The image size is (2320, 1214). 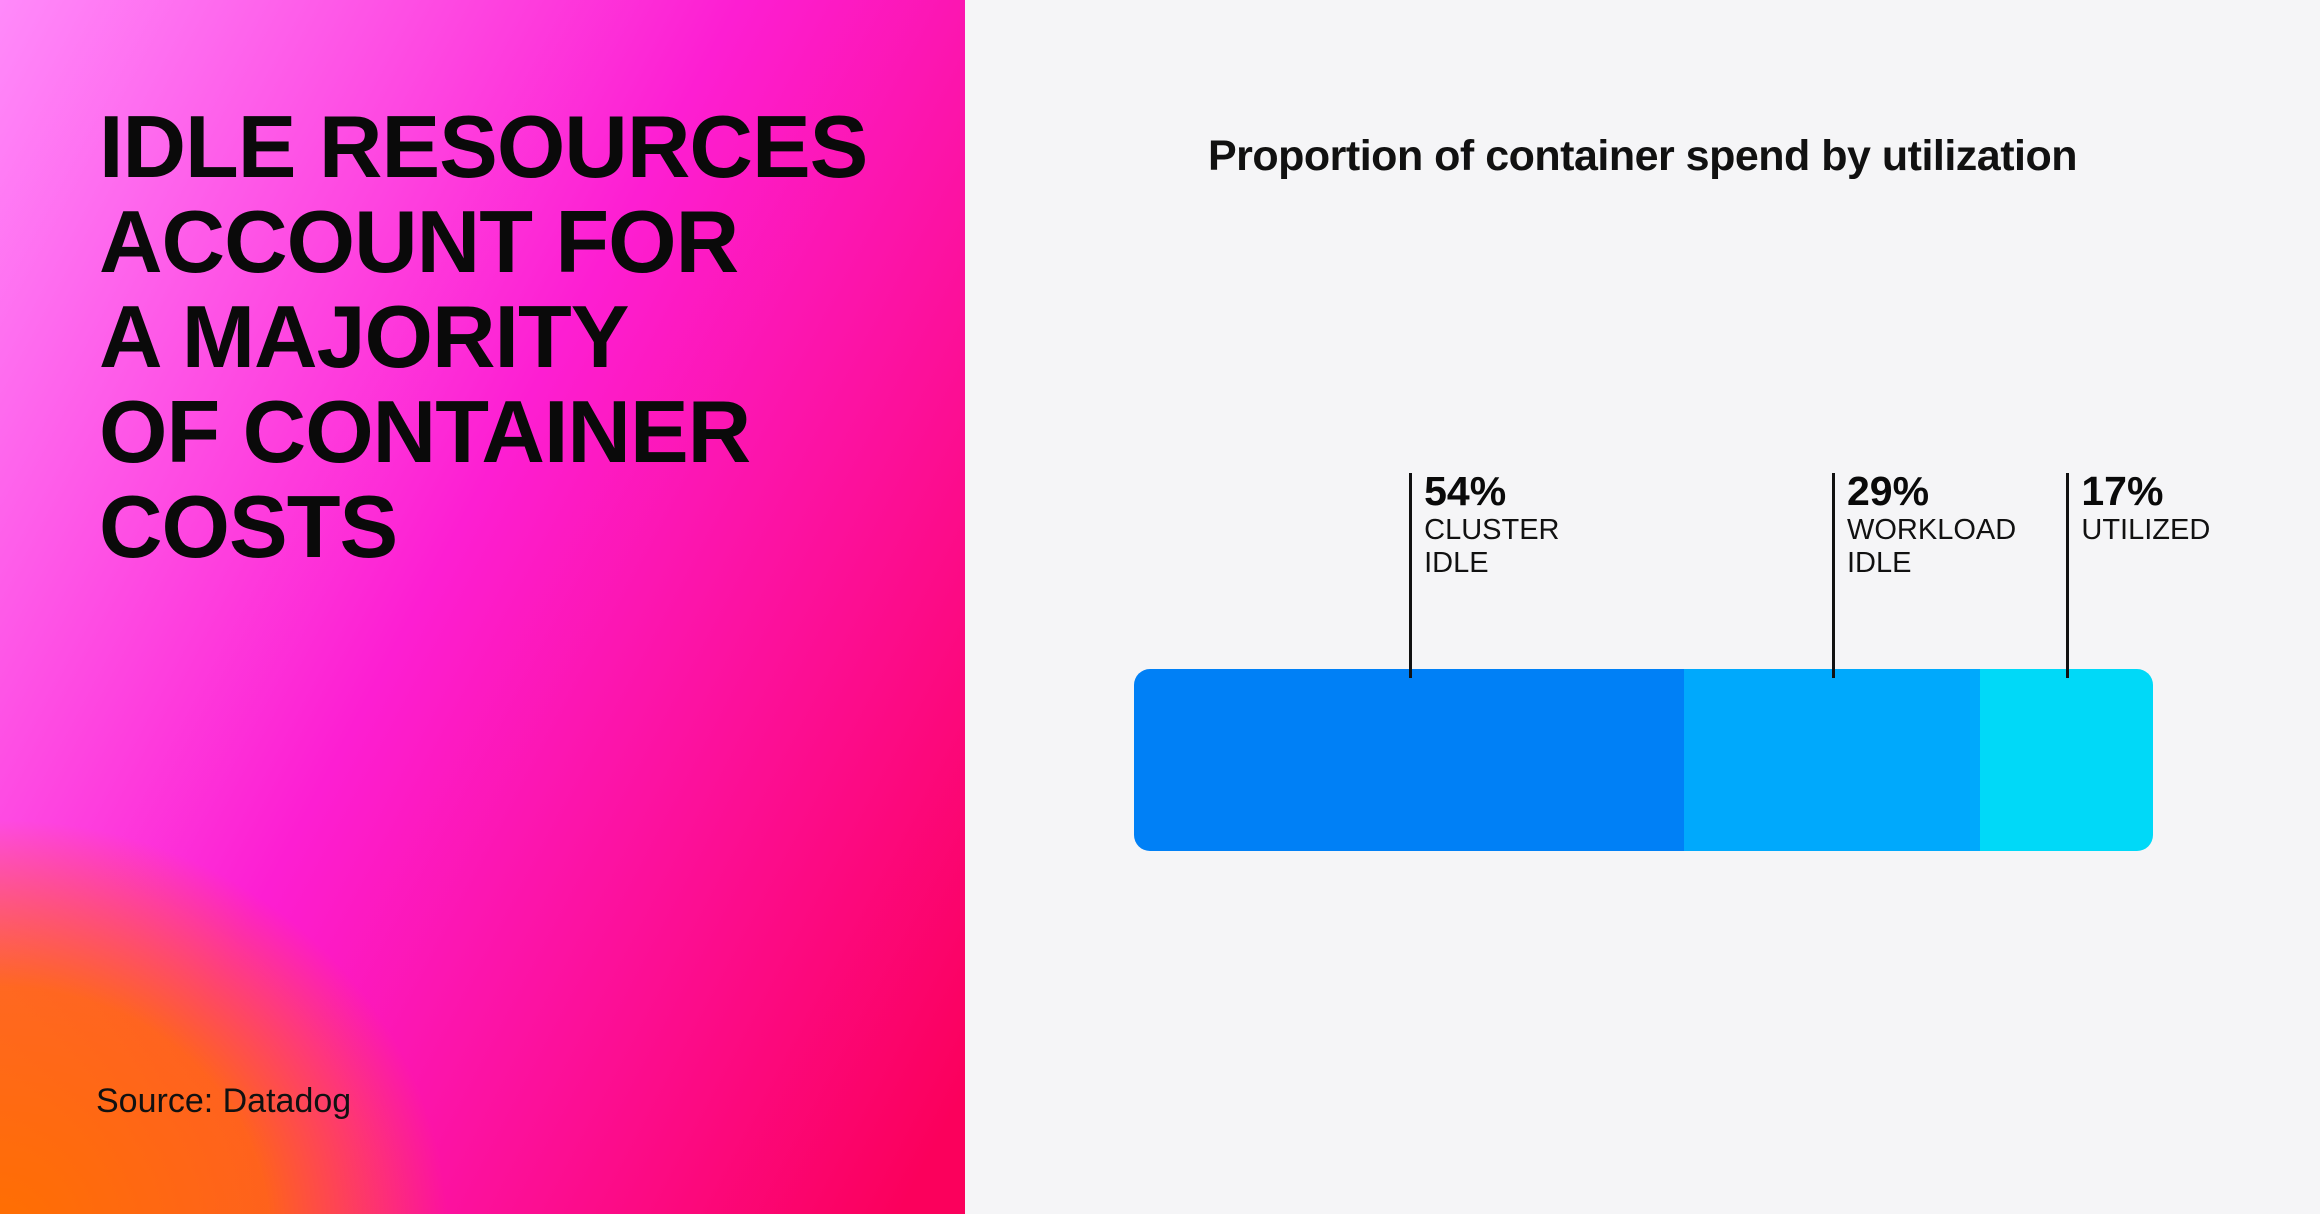 What do you see at coordinates (1888, 491) in the screenshot?
I see `segment-2-percent: 29%` at bounding box center [1888, 491].